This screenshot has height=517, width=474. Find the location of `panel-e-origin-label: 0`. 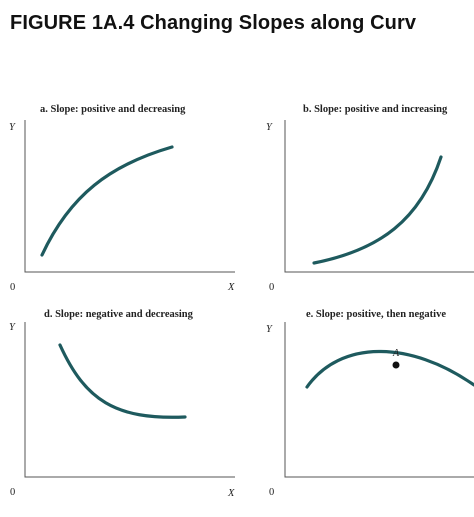

panel-e-origin-label: 0 is located at coordinates (271, 492).